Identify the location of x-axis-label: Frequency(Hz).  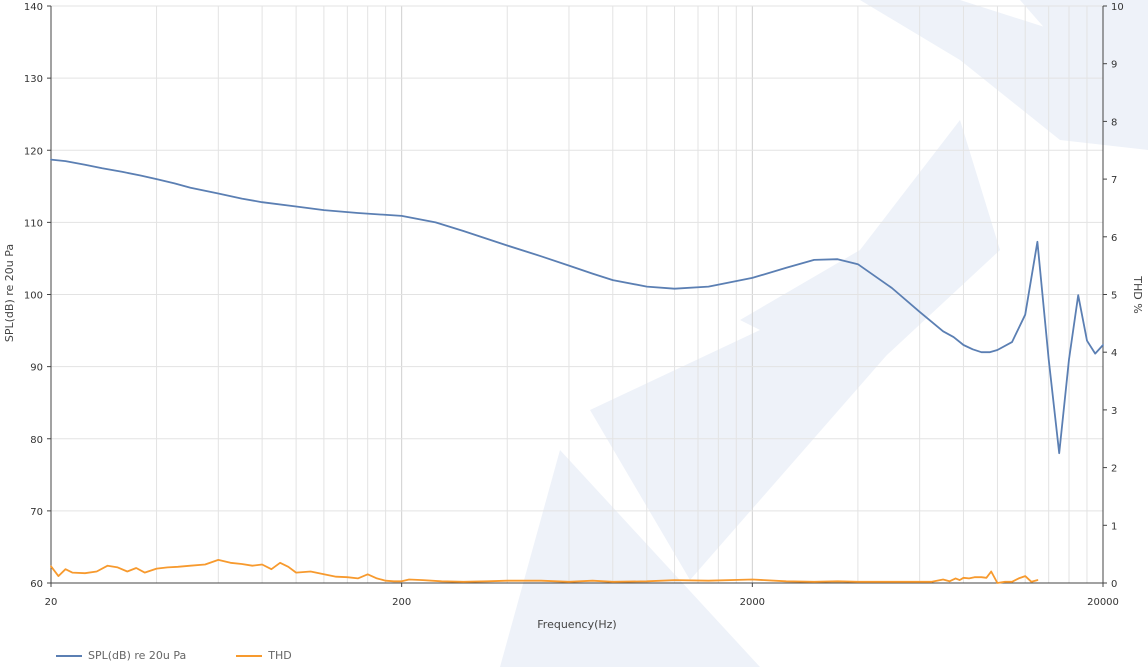
(576, 624).